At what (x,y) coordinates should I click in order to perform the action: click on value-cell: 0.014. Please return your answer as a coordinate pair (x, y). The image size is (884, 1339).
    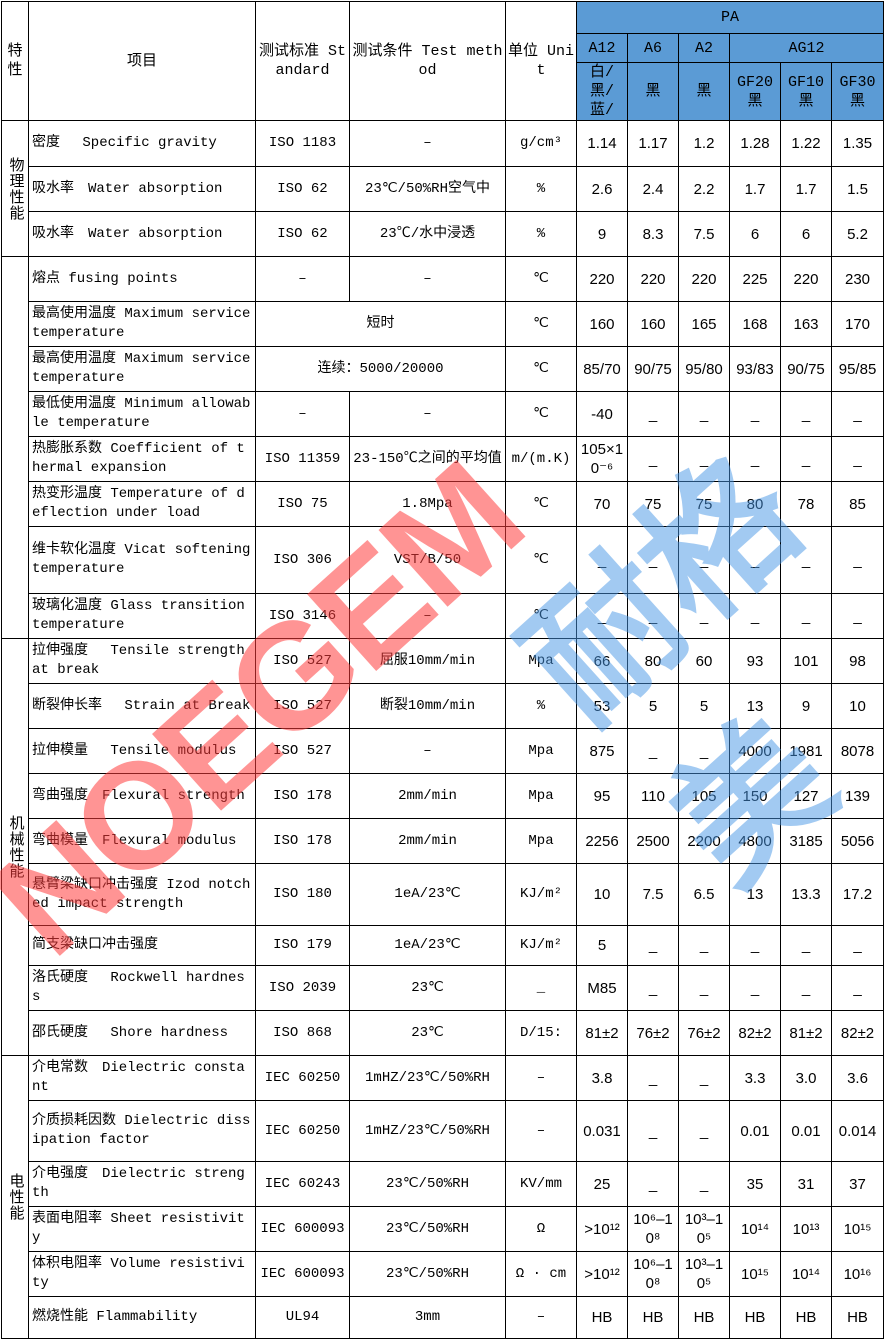
    Looking at the image, I should click on (857, 1131).